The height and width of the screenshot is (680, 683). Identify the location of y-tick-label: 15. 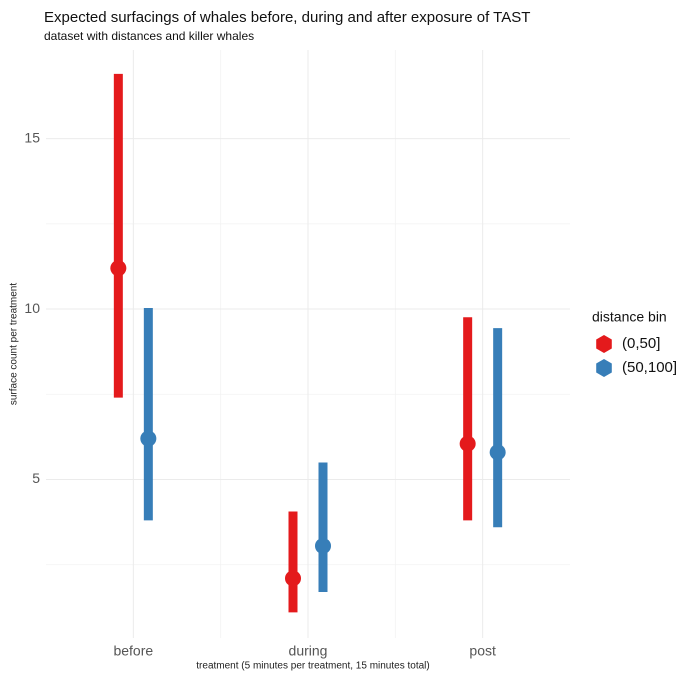
(32, 137).